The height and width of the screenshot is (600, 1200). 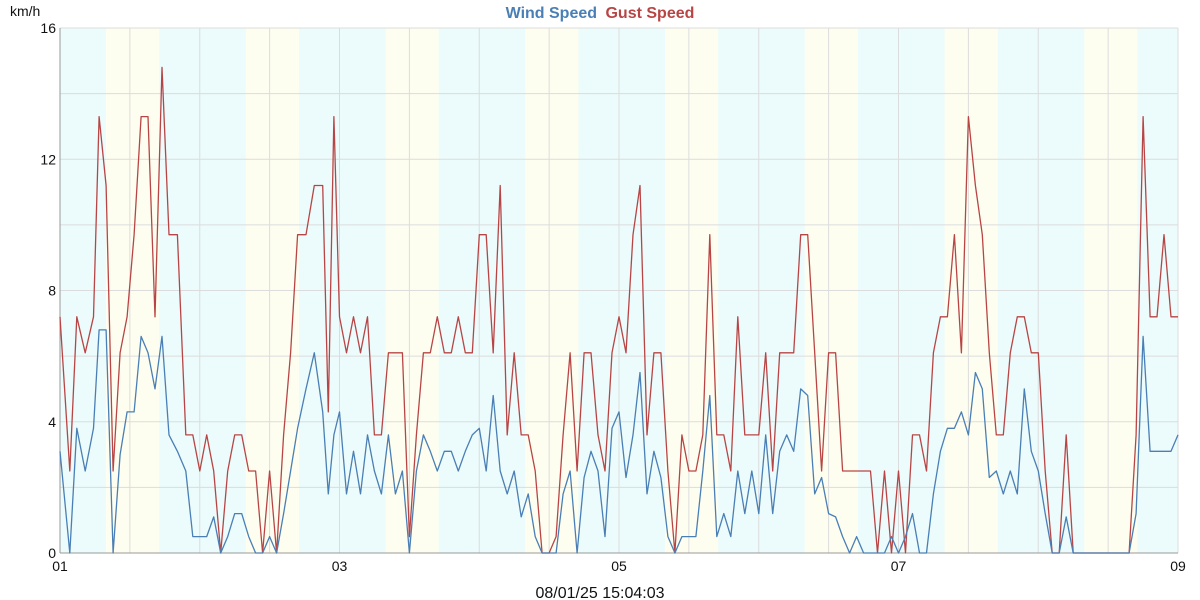 I want to click on y-tick-label: 0, so click(x=52, y=553).